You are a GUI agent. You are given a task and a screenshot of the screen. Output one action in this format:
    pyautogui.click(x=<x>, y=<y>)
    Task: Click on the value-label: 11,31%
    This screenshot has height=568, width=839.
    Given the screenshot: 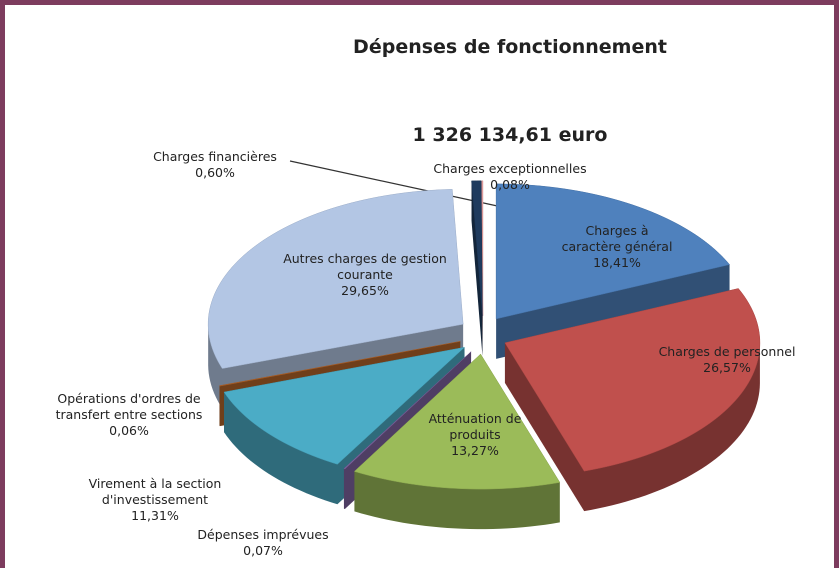 What is the action you would take?
    pyautogui.click(x=155, y=515)
    